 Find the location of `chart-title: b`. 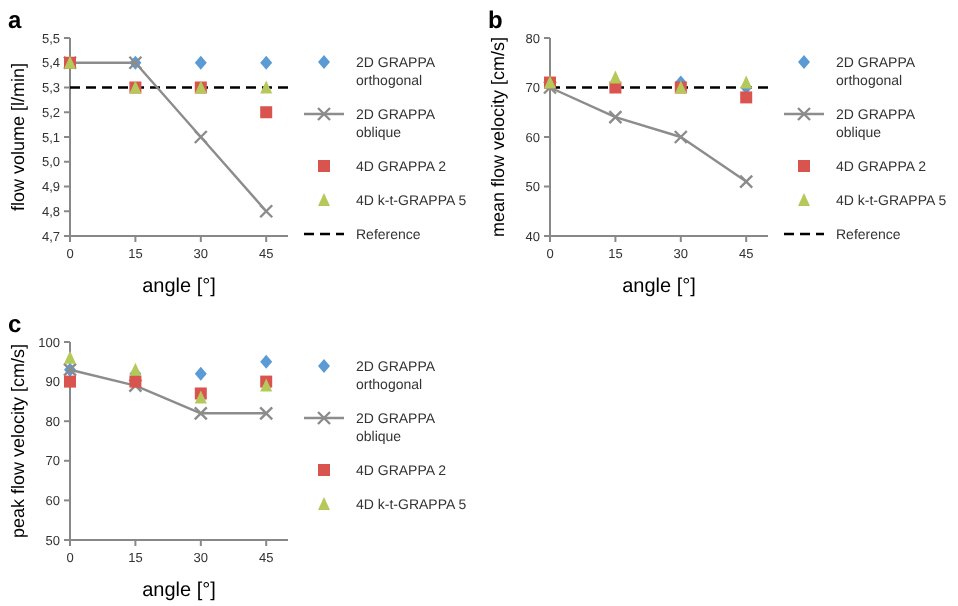

chart-title: b is located at coordinates (495, 20).